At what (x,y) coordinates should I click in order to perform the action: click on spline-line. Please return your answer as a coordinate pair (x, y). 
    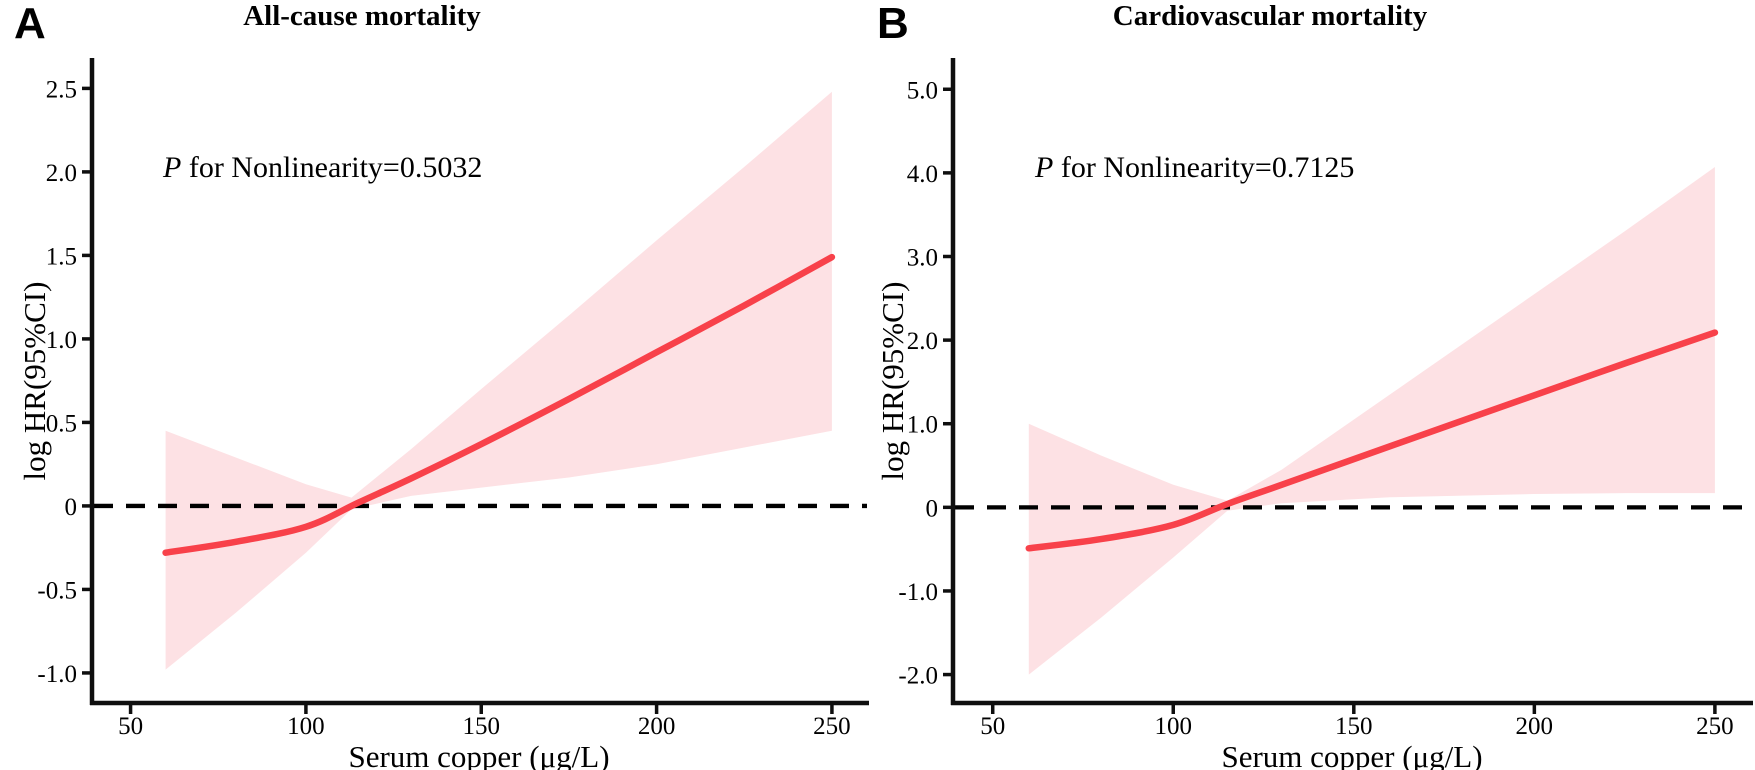
    Looking at the image, I should click on (1372, 440).